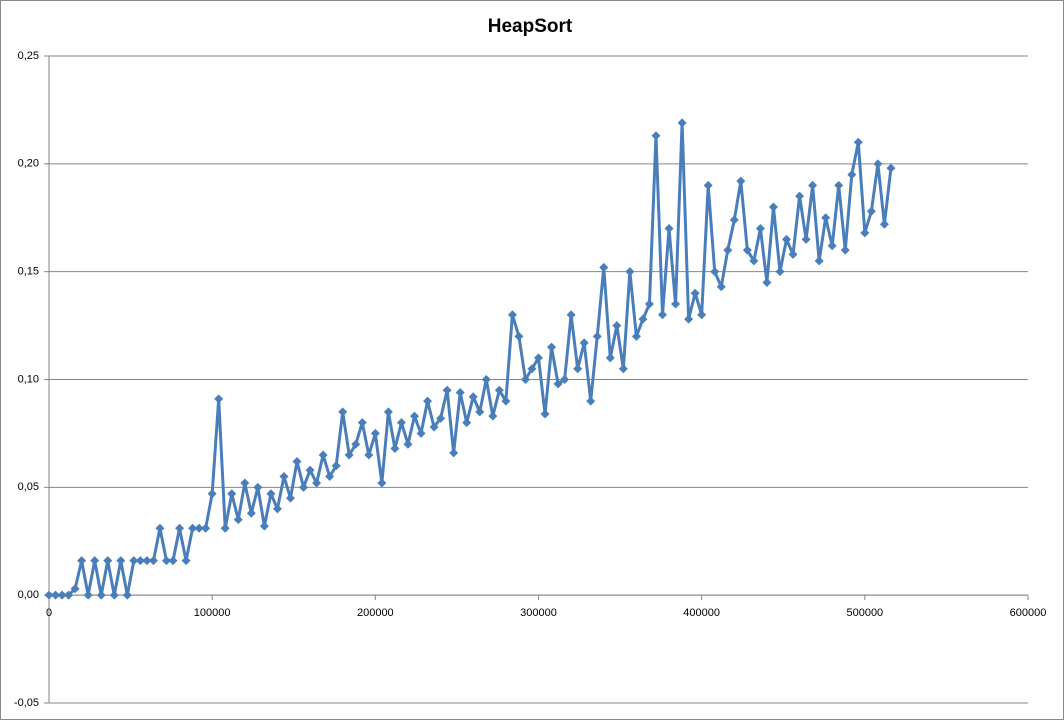  What do you see at coordinates (28, 487) in the screenshot?
I see `y-tick-label: 0,05` at bounding box center [28, 487].